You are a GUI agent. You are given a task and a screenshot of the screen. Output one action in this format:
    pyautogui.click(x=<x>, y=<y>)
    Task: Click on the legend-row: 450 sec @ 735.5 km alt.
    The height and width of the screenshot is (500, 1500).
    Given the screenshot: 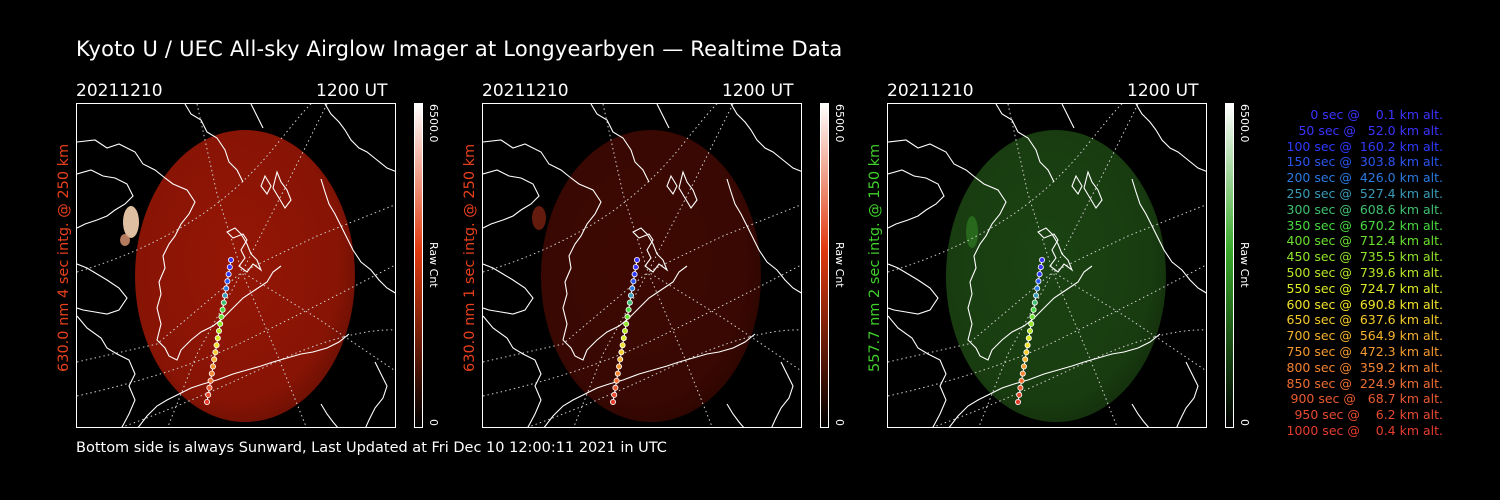 What is the action you would take?
    pyautogui.click(x=1363, y=257)
    